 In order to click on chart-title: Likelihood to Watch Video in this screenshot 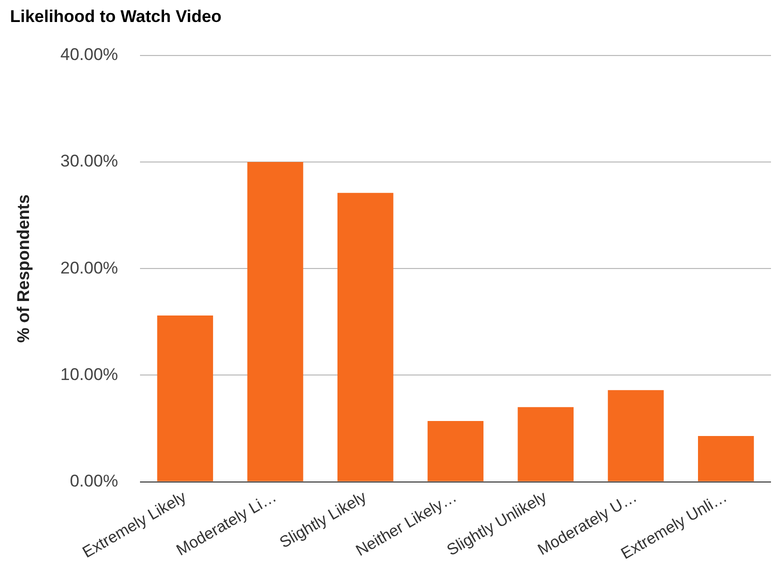, I will do `click(116, 16)`.